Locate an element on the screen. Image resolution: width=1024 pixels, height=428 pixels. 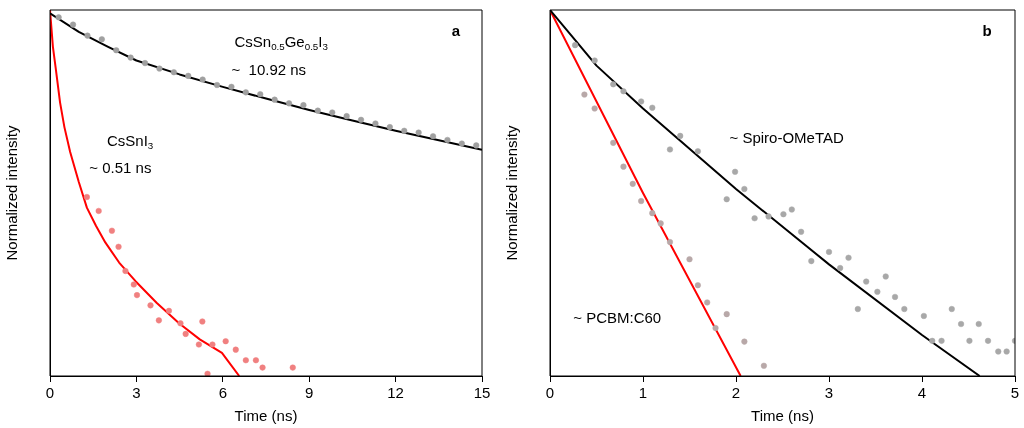
x-tick-label: 6 is located at coordinates (222, 393).